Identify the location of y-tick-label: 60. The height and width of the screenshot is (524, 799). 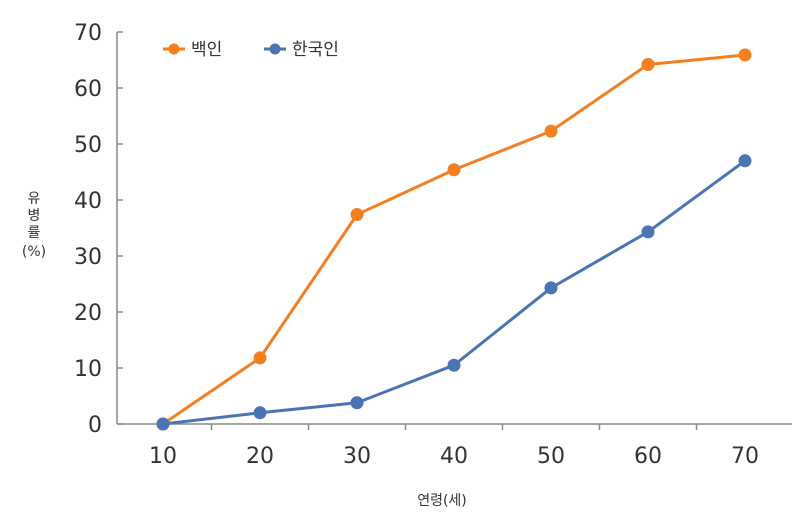
(88, 89).